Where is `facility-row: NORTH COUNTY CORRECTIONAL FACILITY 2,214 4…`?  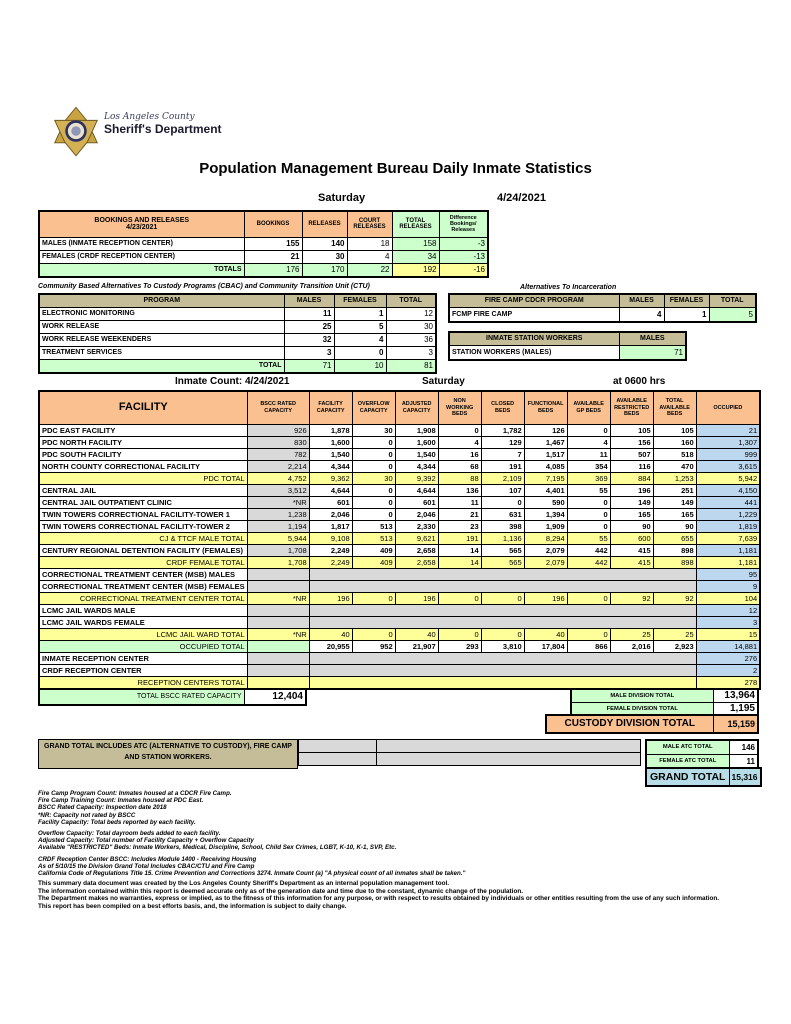
facility-row: NORTH COUNTY CORRECTIONAL FACILITY 2,214 4… is located at coordinates (399, 466).